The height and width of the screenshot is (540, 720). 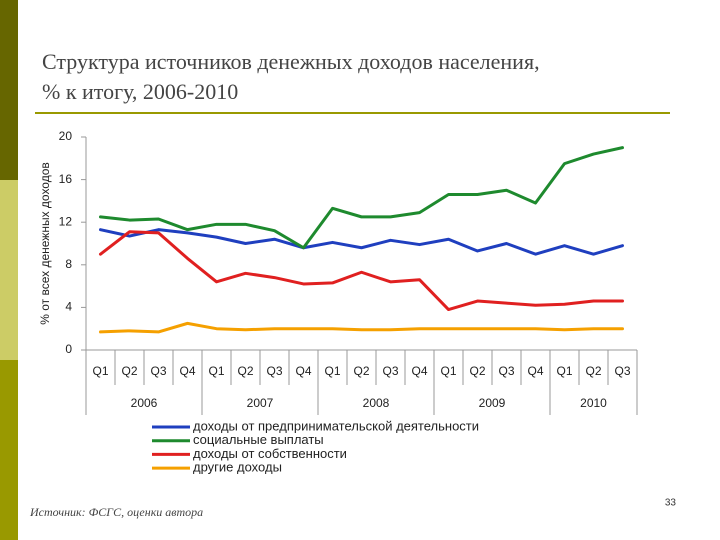 I want to click on title: % к итогу, 2006-2010, so click(x=140, y=91).